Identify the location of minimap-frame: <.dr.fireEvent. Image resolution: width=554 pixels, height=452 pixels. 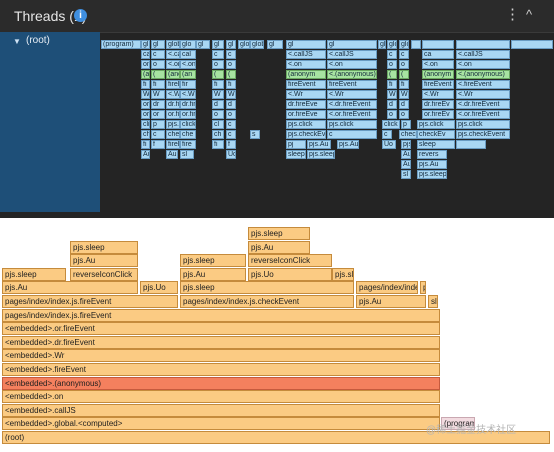
(483, 104).